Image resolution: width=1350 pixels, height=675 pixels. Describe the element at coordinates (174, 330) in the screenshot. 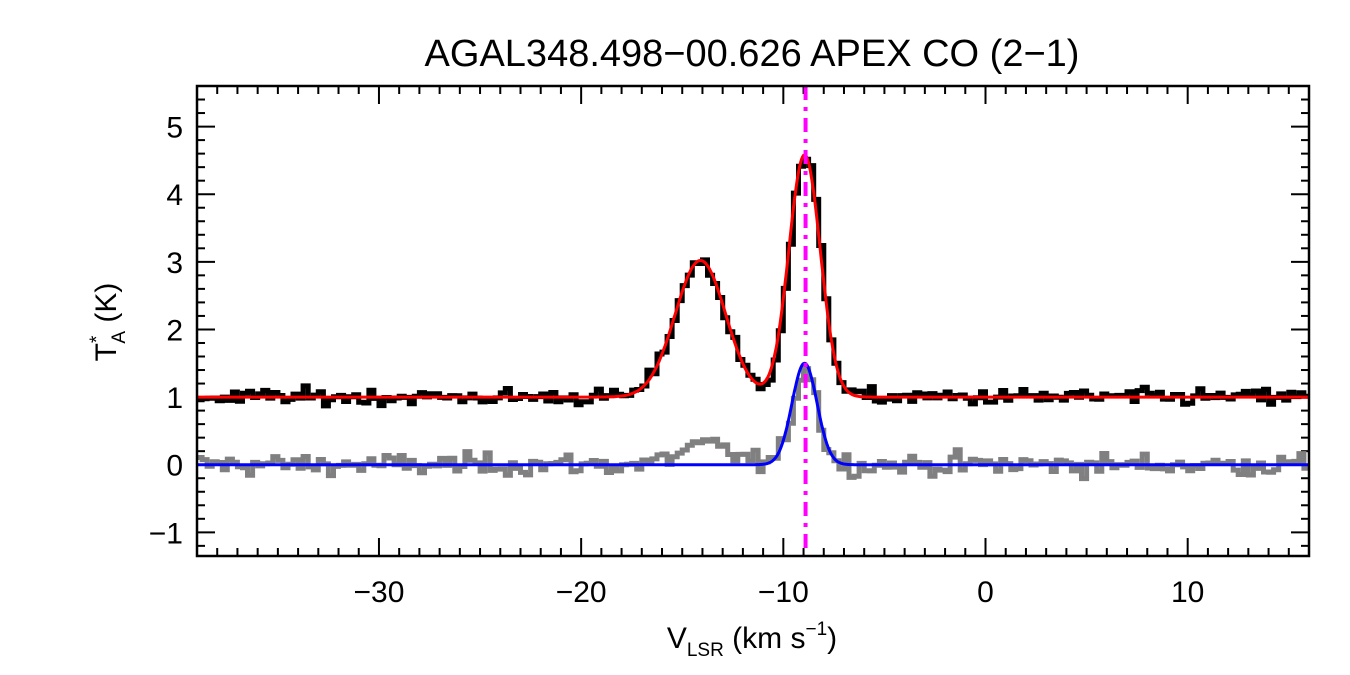

I see `y-tick-label: 2` at that location.